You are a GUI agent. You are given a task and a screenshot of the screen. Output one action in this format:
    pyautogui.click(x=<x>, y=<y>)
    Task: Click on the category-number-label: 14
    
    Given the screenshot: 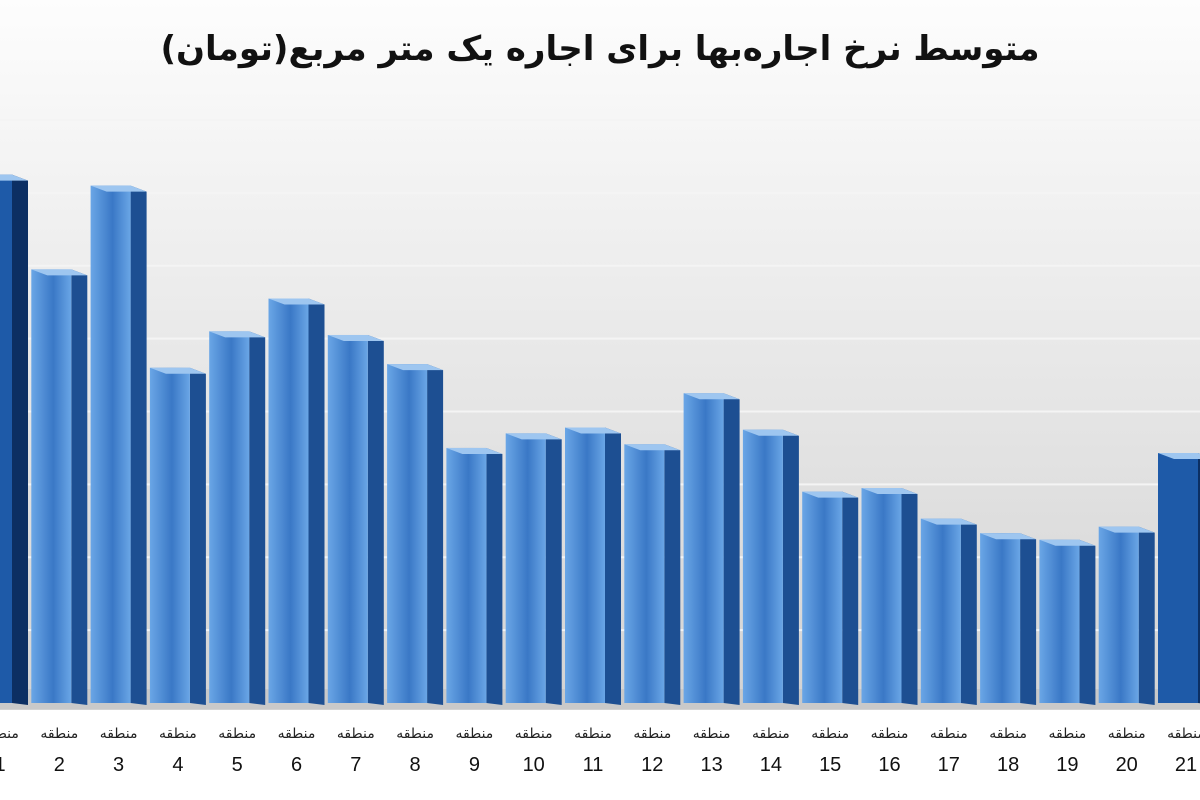 What is the action you would take?
    pyautogui.click(x=771, y=765)
    